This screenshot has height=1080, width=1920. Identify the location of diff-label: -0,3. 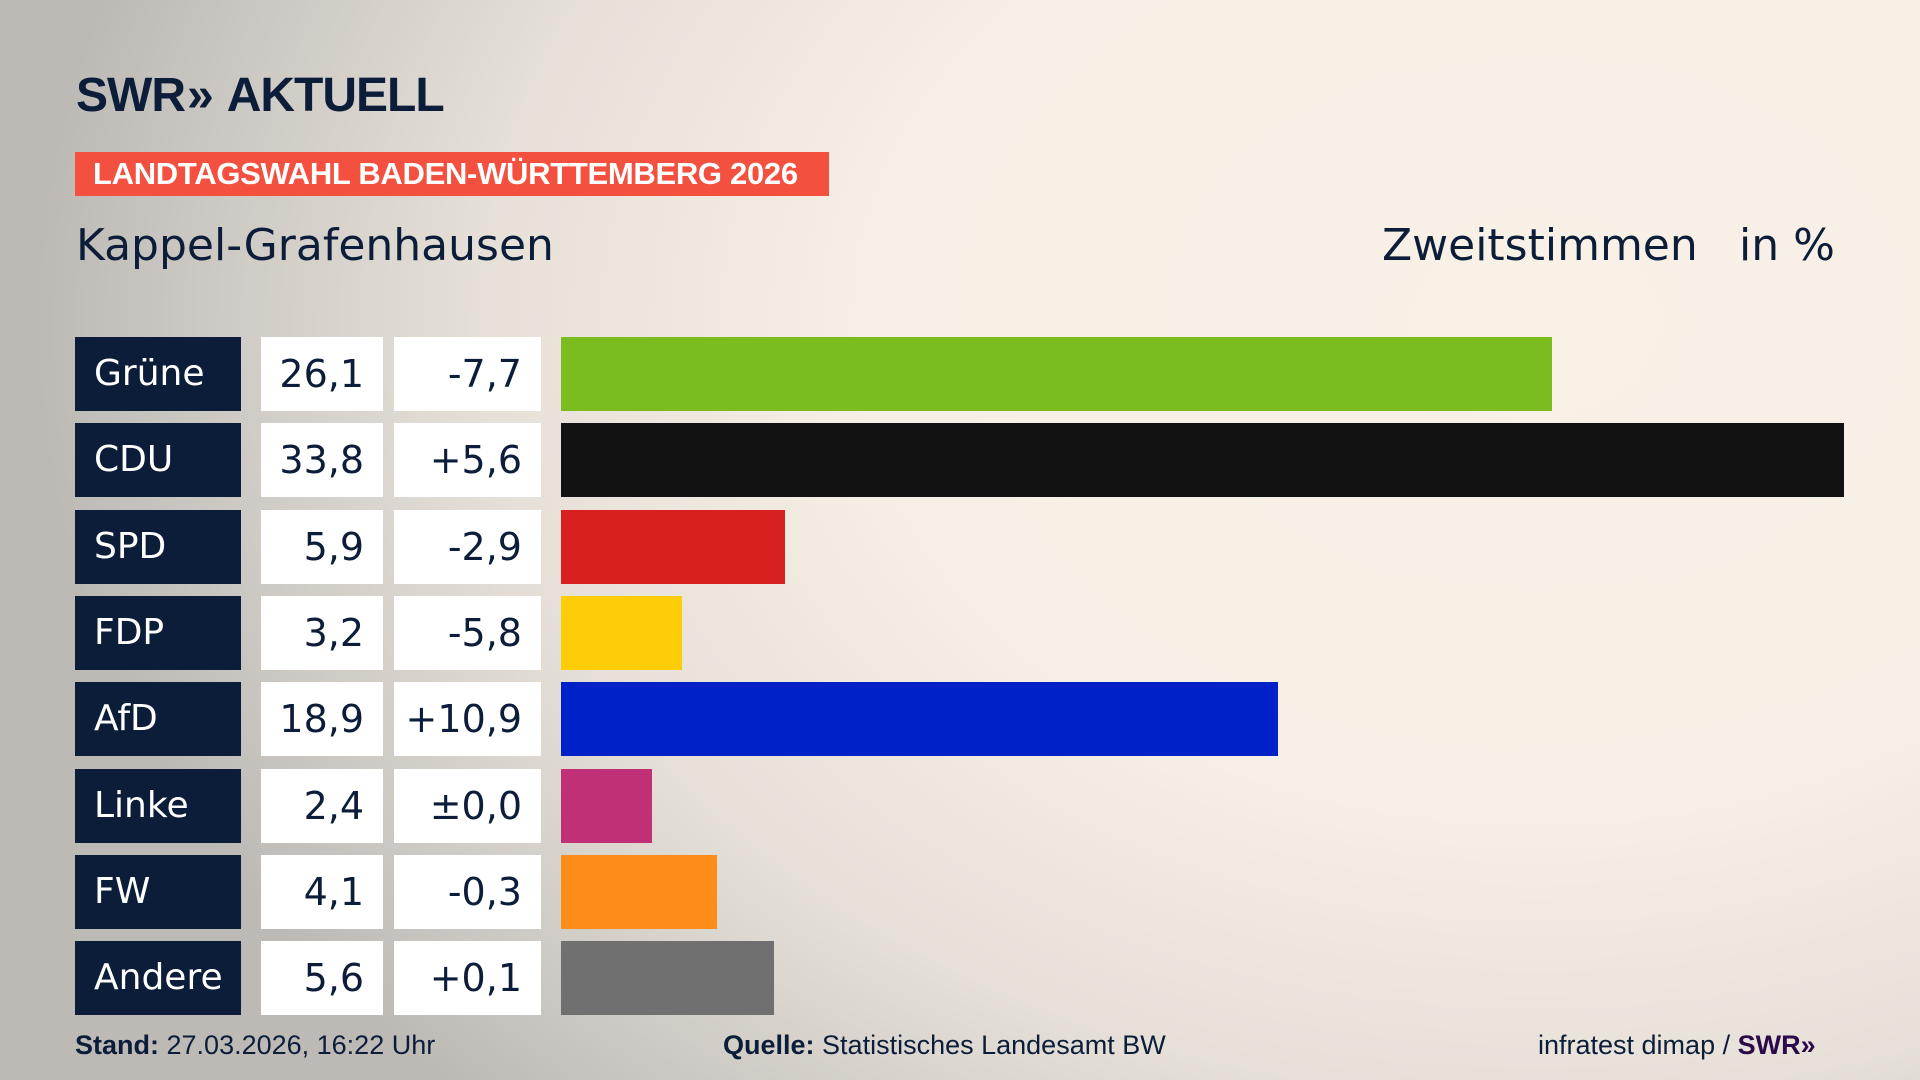
(467, 891).